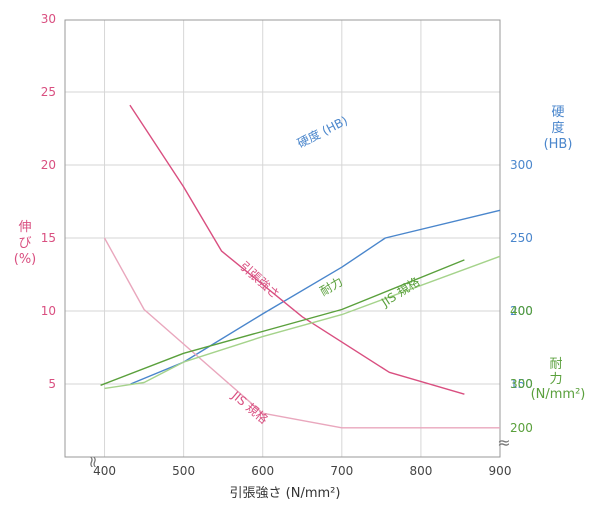 This screenshot has height=523, width=600. Describe the element at coordinates (341, 471) in the screenshot. I see `x-tick-label: 700` at that location.